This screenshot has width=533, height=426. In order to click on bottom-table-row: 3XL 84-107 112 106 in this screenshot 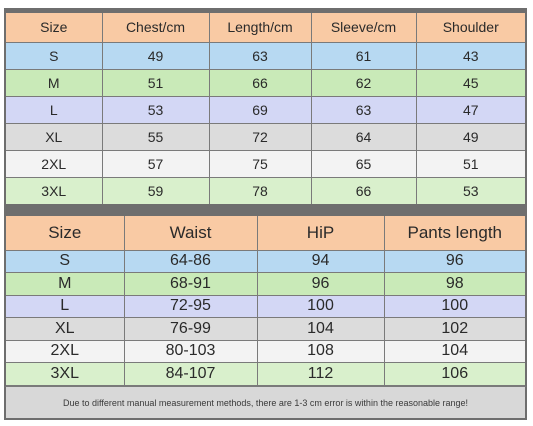, I will do `click(265, 374)`.